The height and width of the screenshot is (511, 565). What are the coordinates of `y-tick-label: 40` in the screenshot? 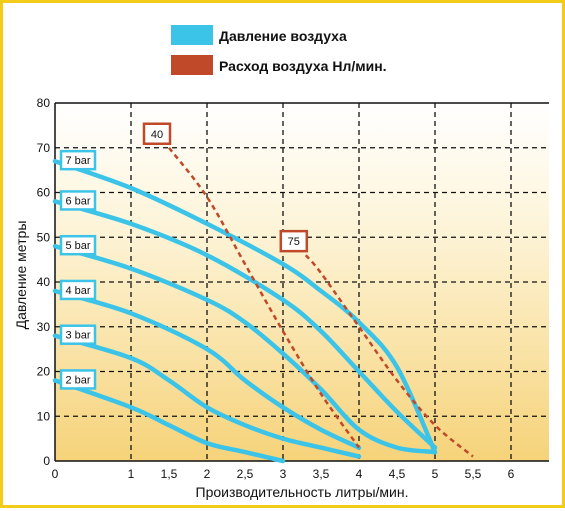 It's located at (44, 282).